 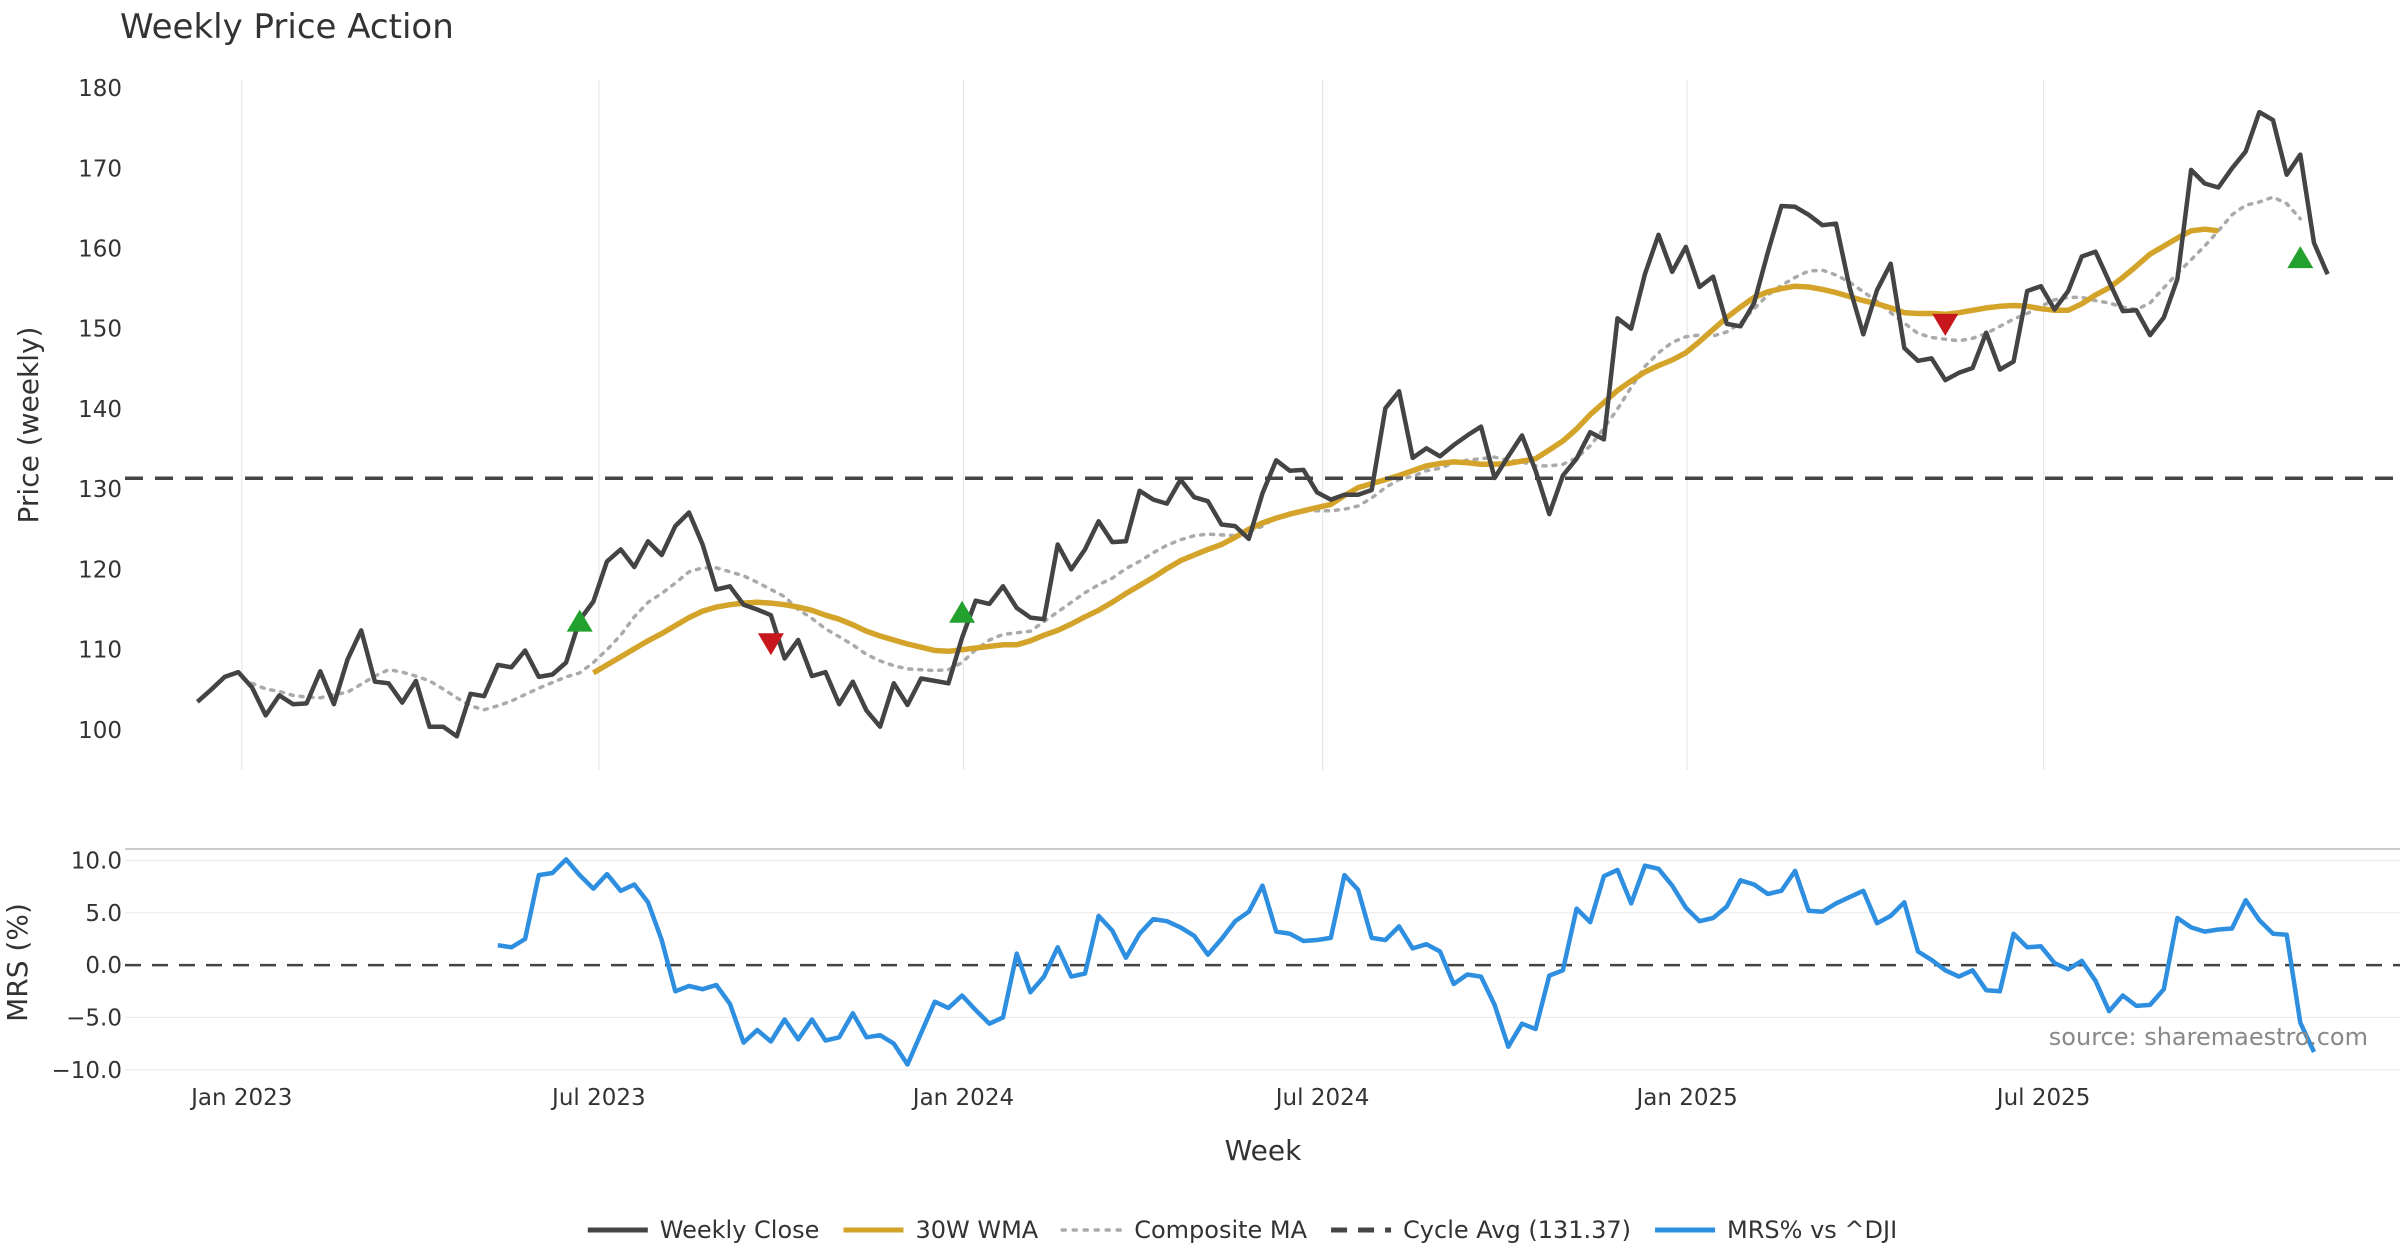 I want to click on price-y-tick: 160, so click(x=100, y=249).